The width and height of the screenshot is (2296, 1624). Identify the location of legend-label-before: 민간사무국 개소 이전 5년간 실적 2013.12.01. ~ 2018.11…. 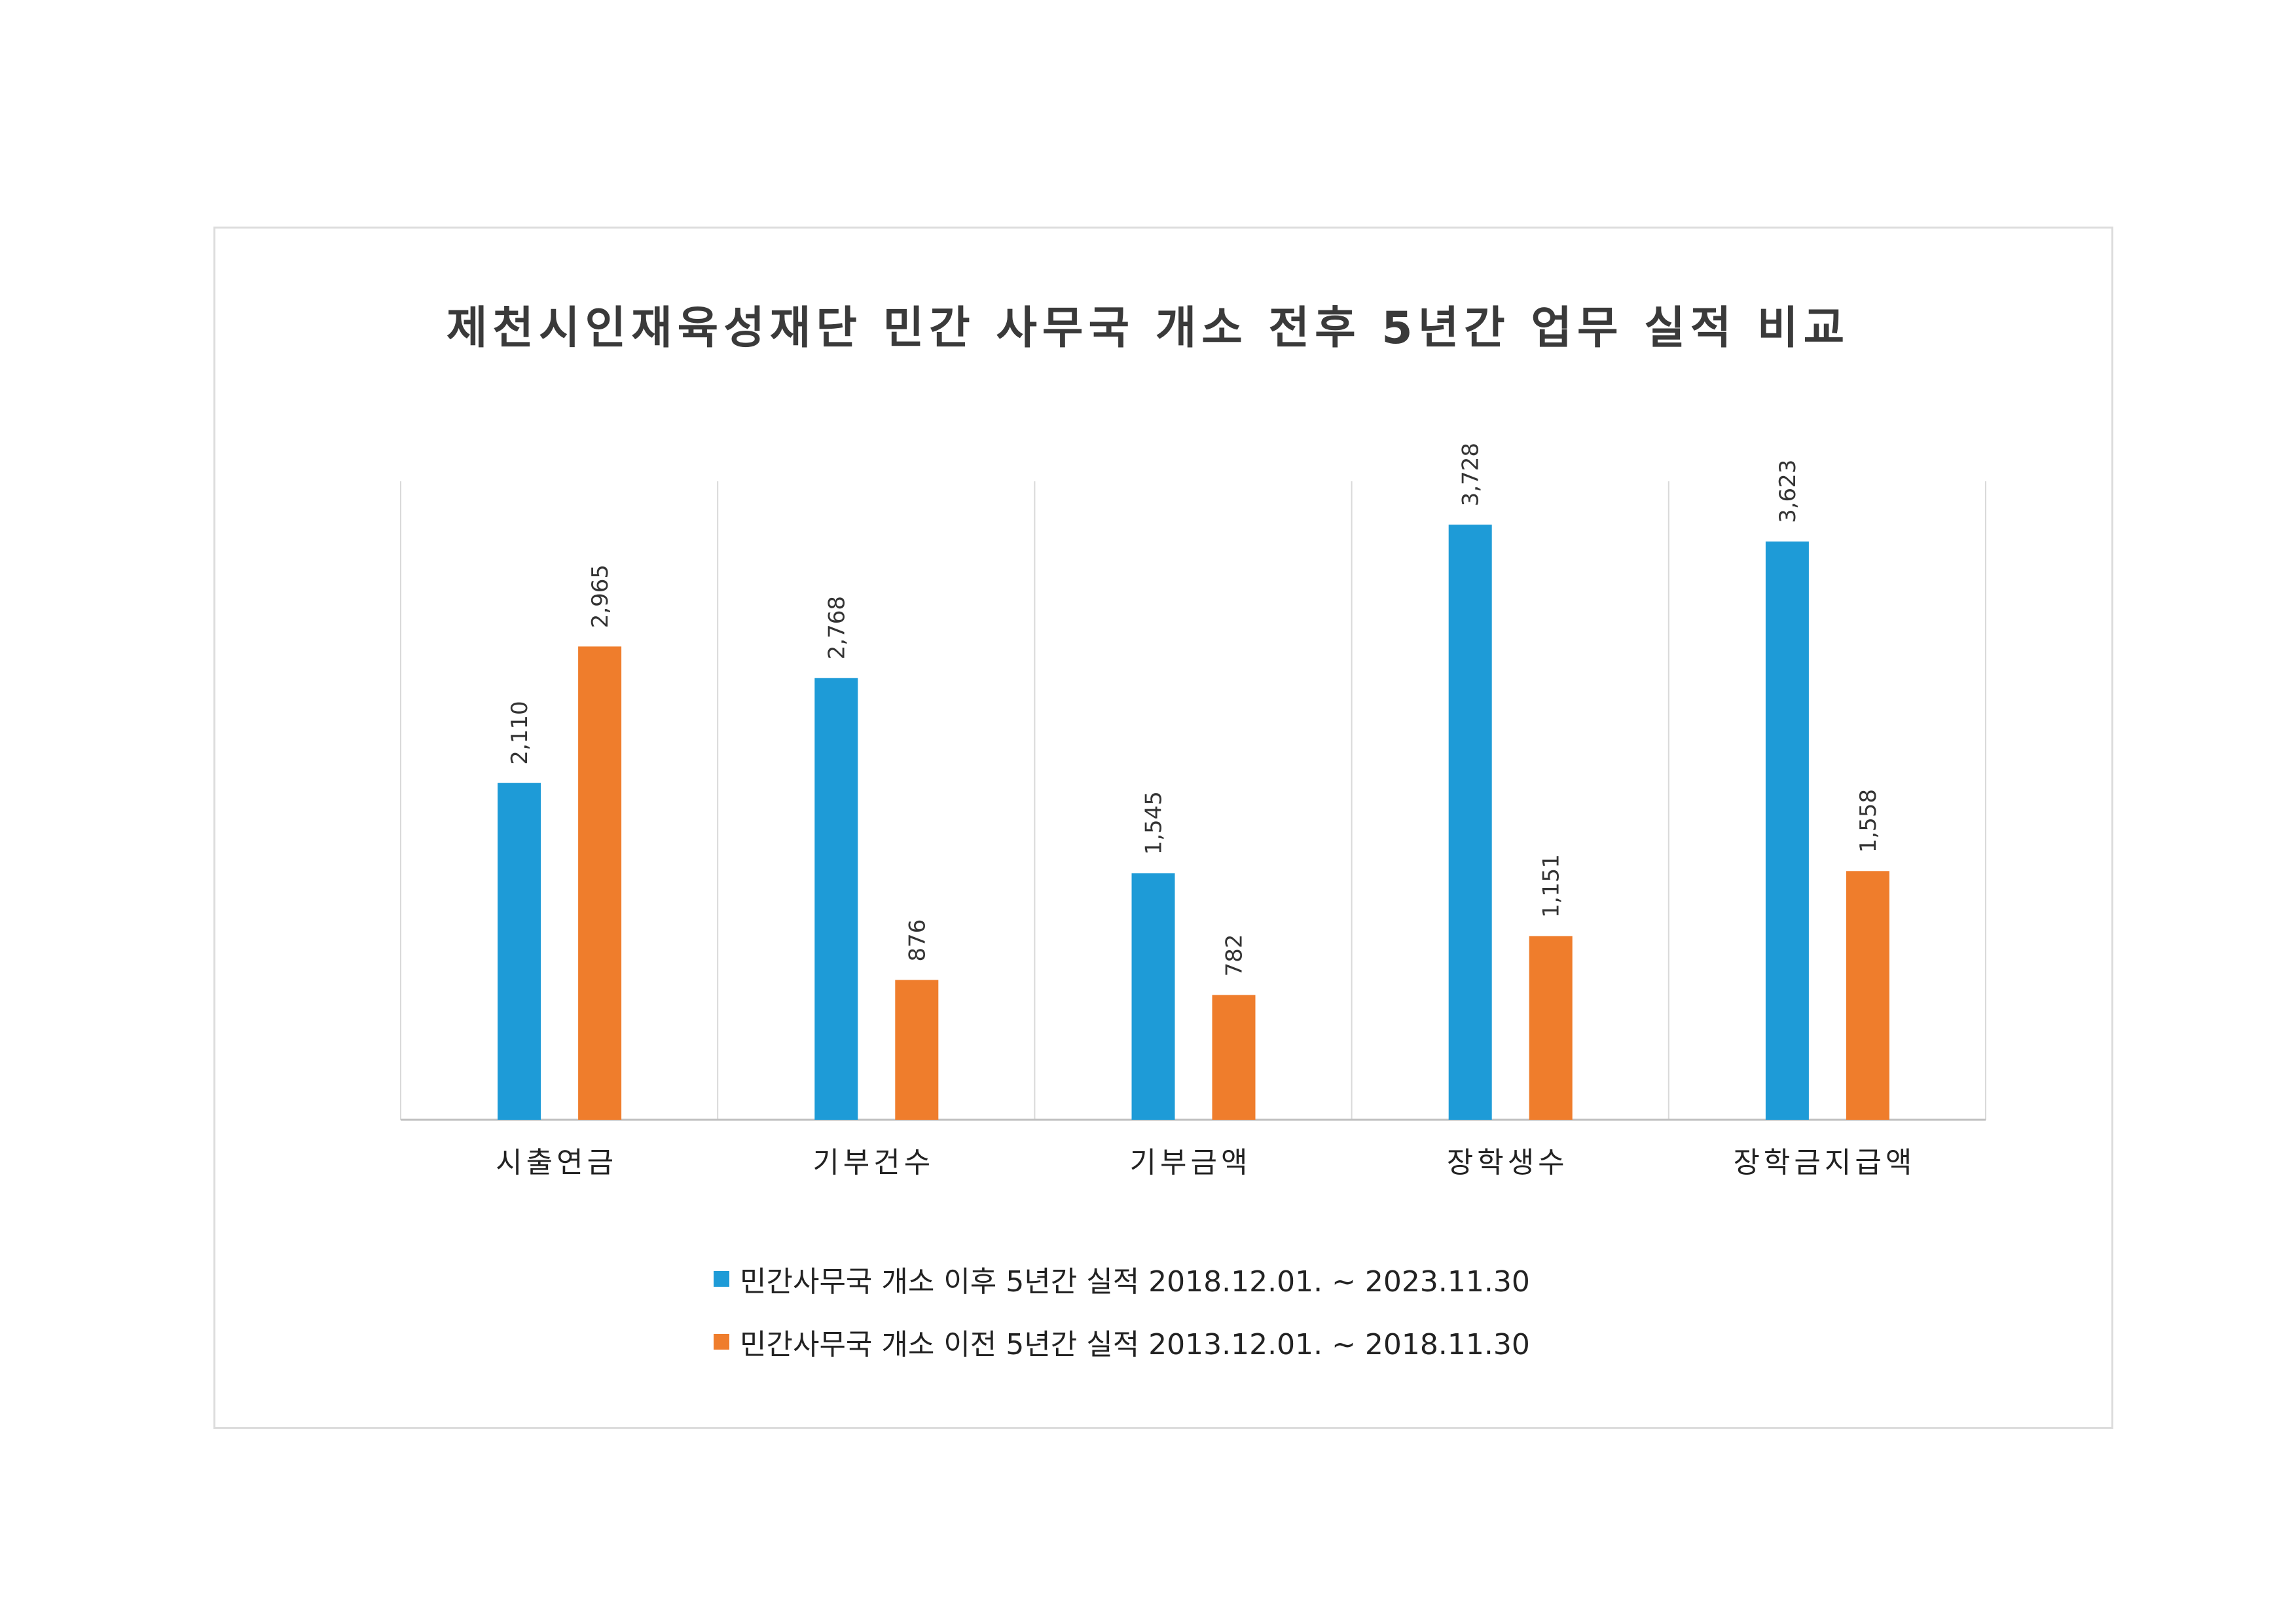
(1135, 1344).